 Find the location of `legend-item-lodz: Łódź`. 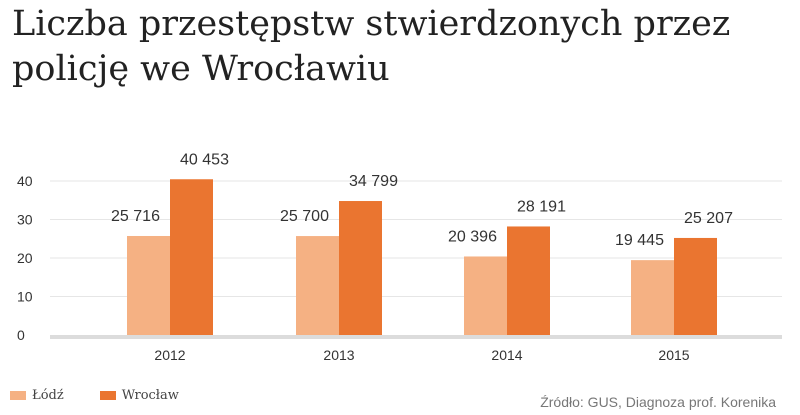

legend-item-lodz: Łódź is located at coordinates (37, 395).